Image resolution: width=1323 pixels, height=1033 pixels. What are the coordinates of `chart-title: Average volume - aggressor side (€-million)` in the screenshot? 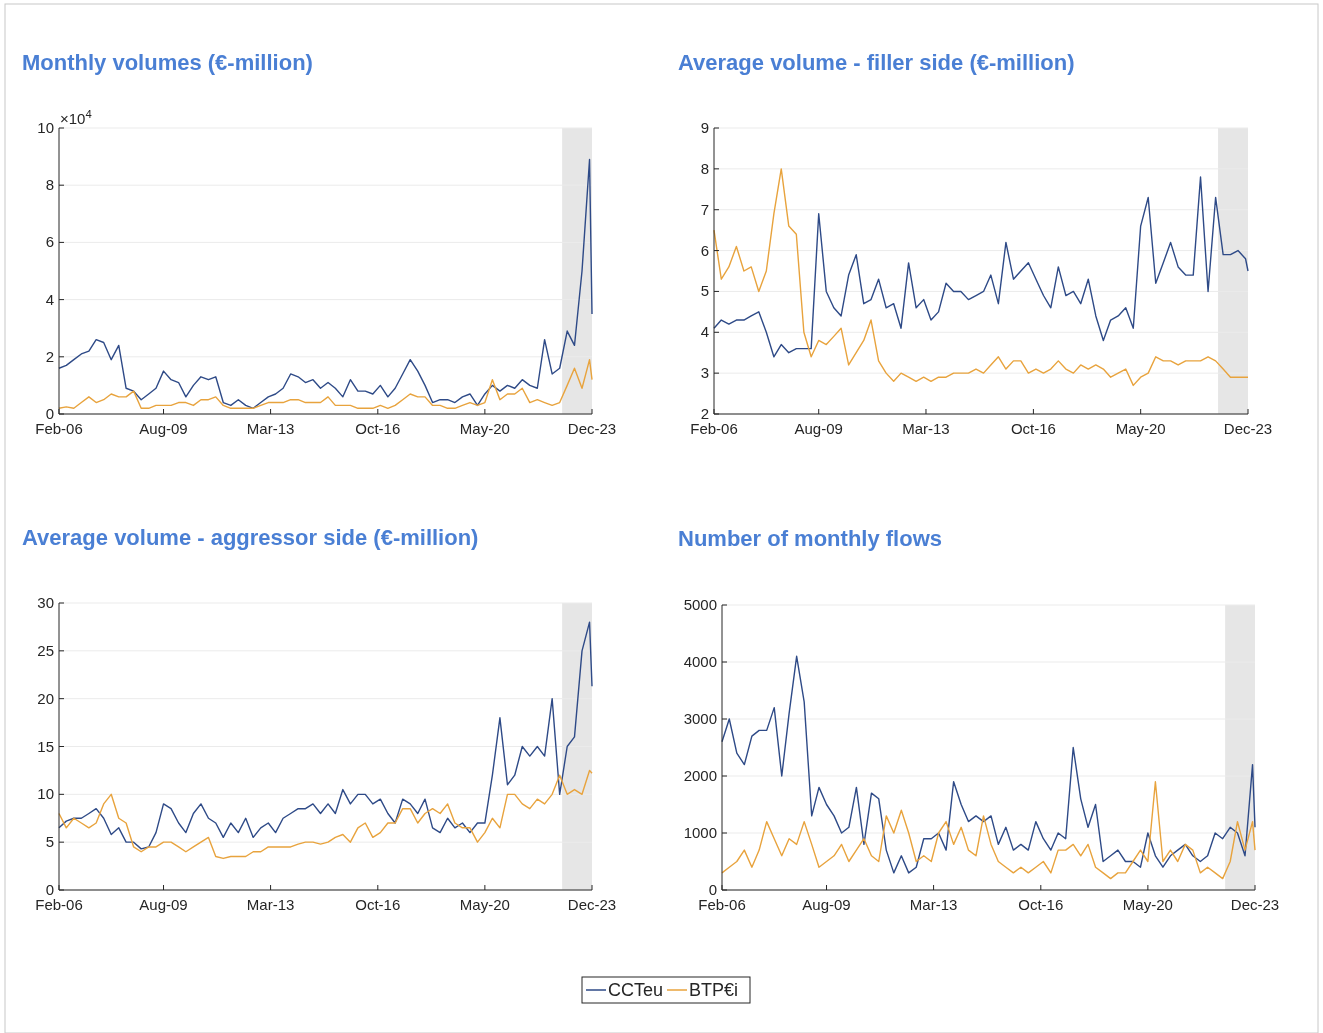 It's located at (250, 537).